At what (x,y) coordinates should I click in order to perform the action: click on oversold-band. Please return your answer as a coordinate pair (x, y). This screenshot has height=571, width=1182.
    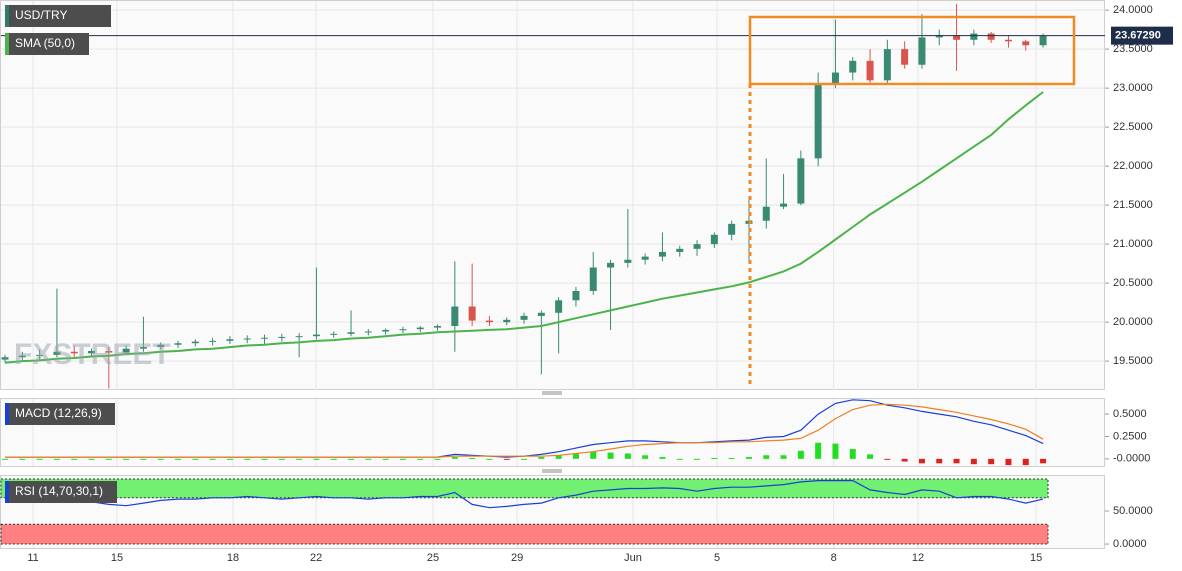
    Looking at the image, I should click on (524, 534).